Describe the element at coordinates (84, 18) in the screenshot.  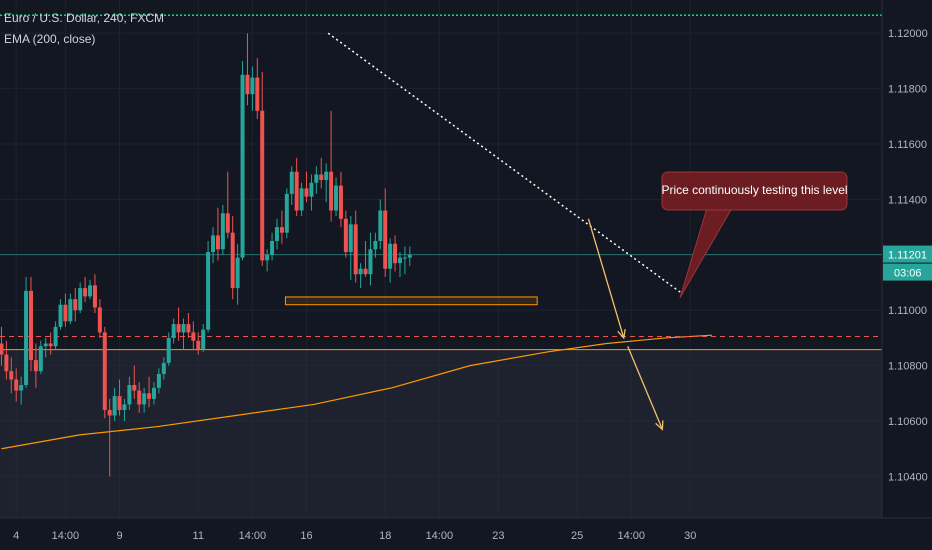
I see `symbol-title: Euro / U.S. Dollar, 240, FXCM` at that location.